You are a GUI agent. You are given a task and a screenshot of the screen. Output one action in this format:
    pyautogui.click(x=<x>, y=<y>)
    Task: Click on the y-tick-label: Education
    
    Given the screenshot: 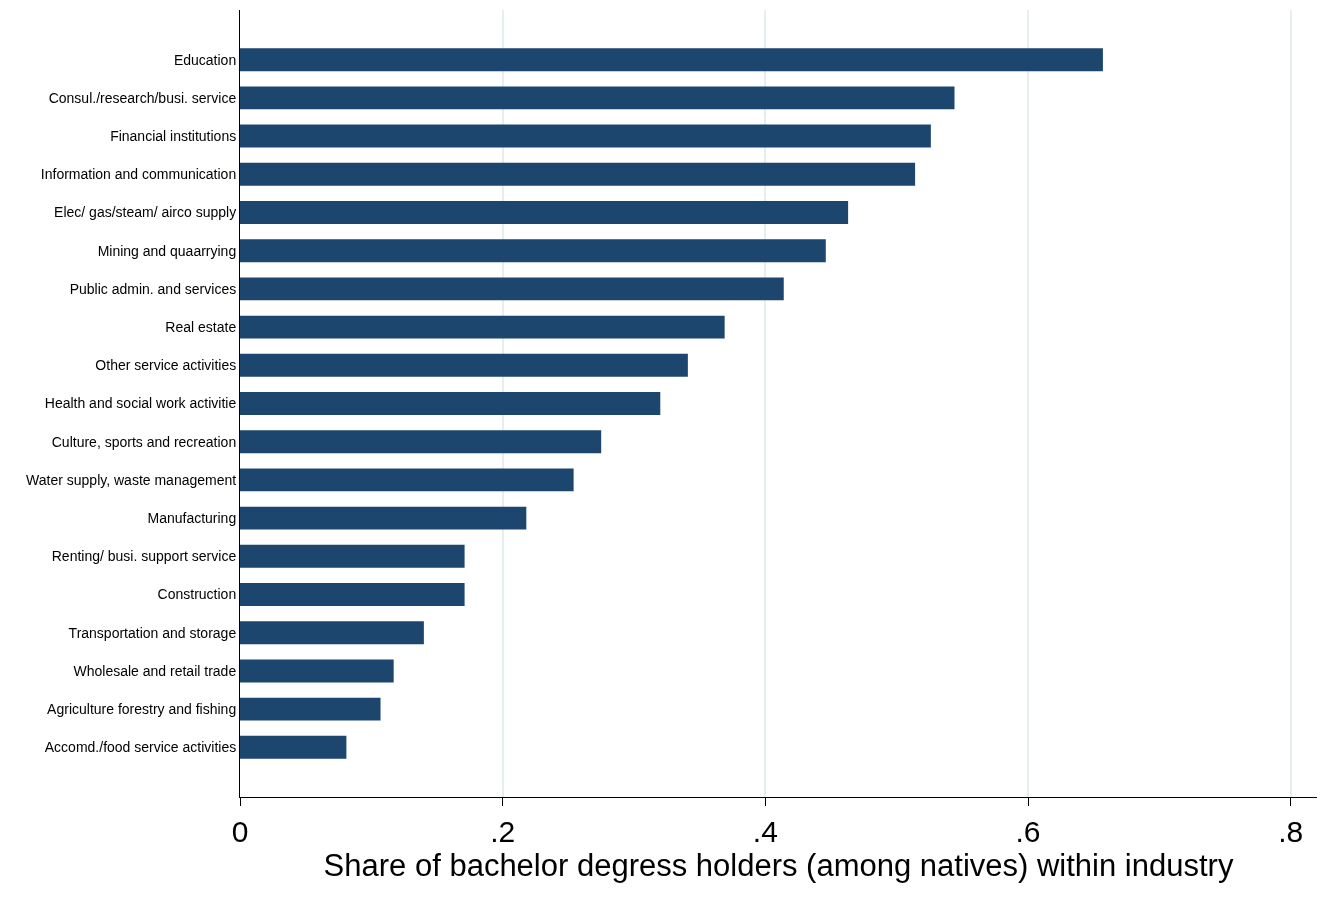 What is the action you would take?
    pyautogui.click(x=205, y=59)
    